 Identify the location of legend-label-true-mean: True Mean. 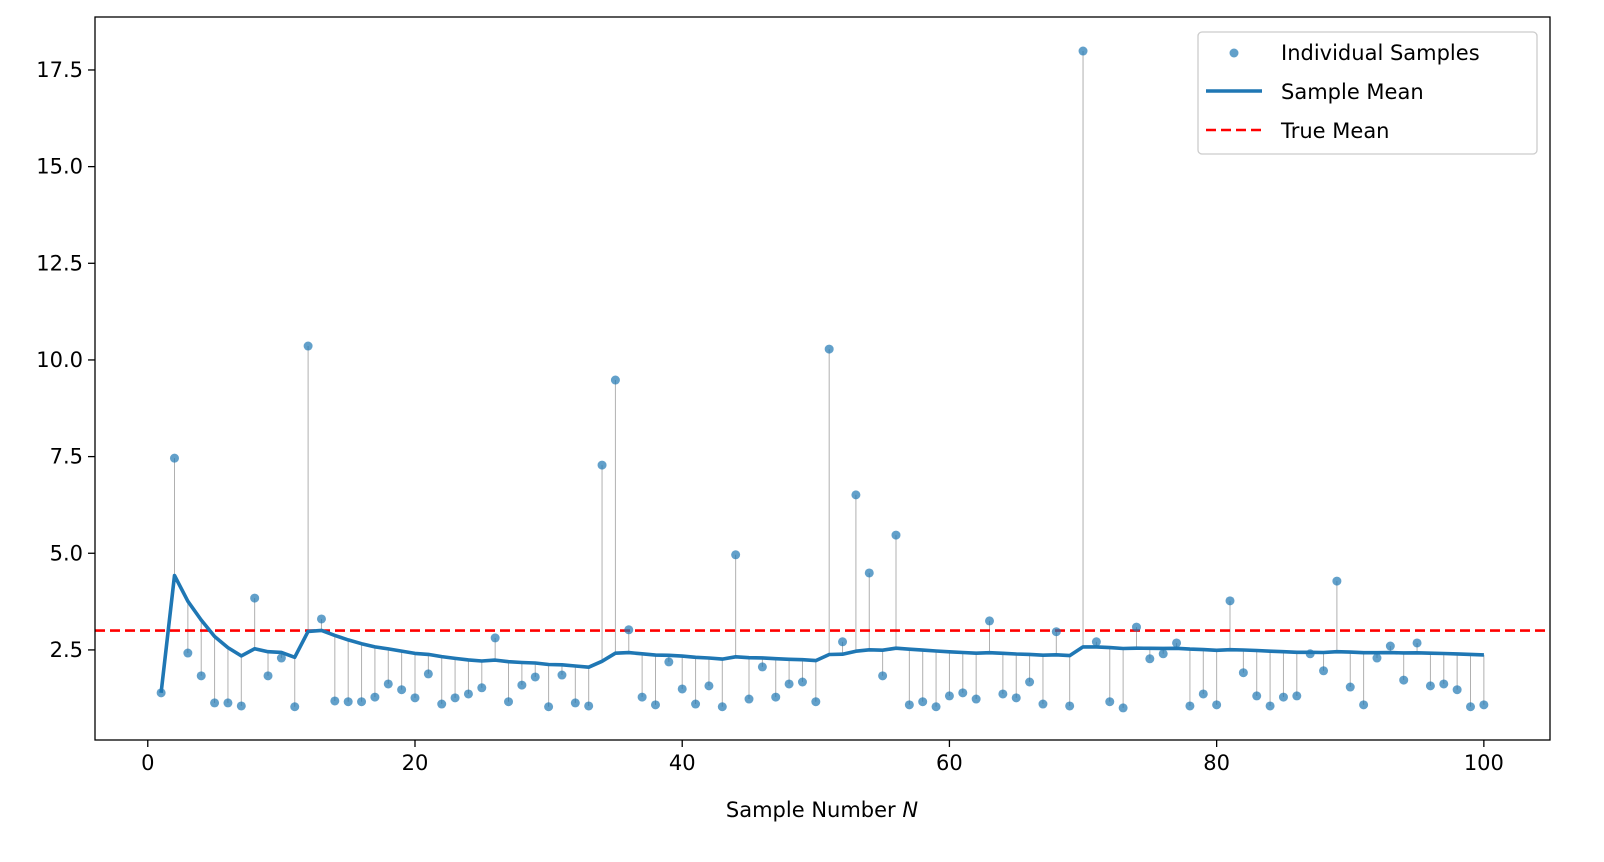
(1335, 131).